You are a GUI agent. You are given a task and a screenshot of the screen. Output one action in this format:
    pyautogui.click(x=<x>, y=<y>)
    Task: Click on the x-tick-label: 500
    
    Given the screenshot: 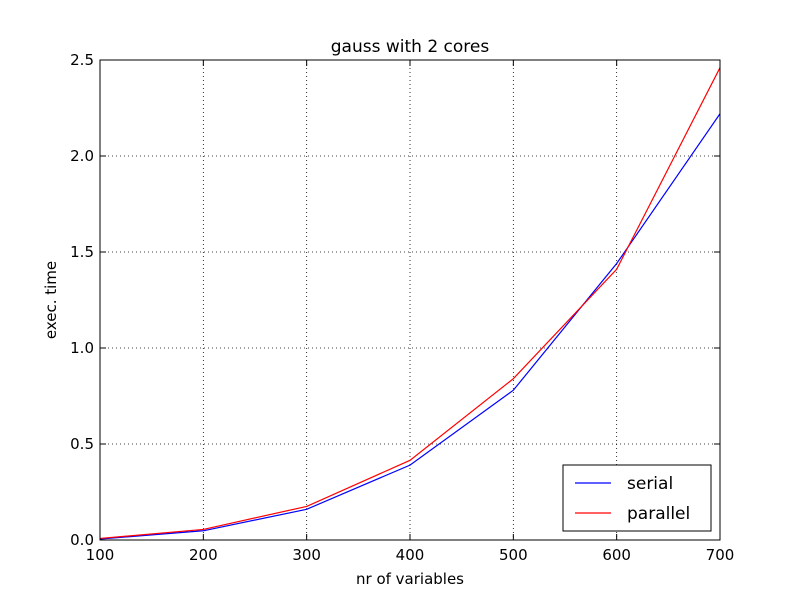 What is the action you would take?
    pyautogui.click(x=513, y=555)
    